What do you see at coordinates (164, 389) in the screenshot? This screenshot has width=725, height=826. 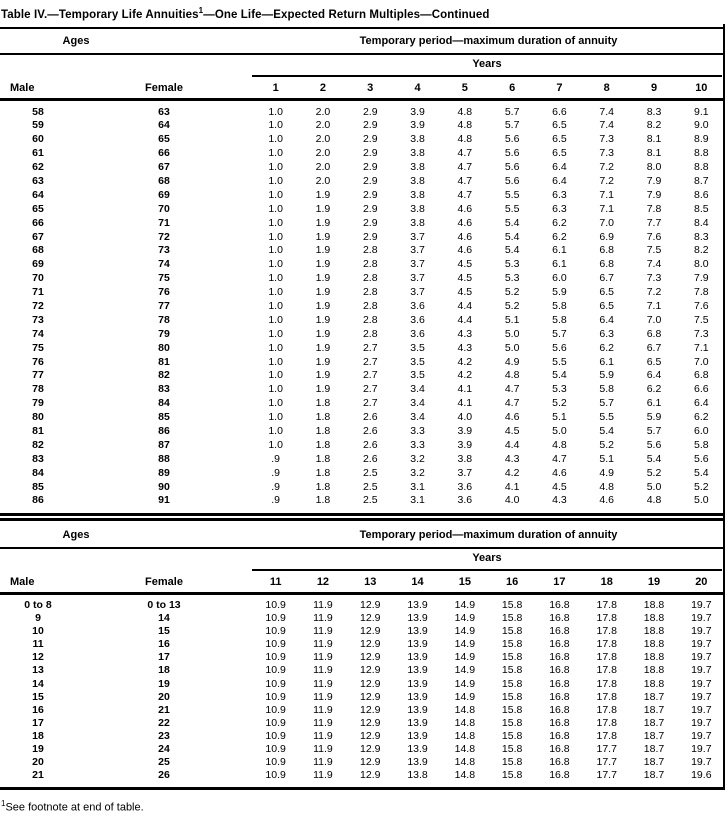 I see `female-age: 83` at bounding box center [164, 389].